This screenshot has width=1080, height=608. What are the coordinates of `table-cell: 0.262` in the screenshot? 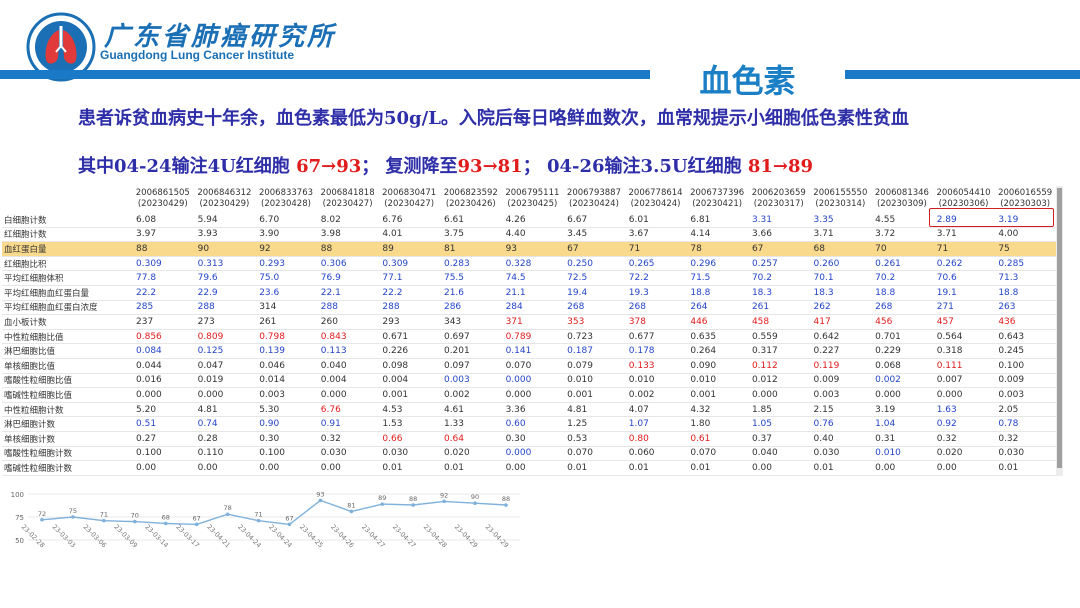 It's located at (963, 264).